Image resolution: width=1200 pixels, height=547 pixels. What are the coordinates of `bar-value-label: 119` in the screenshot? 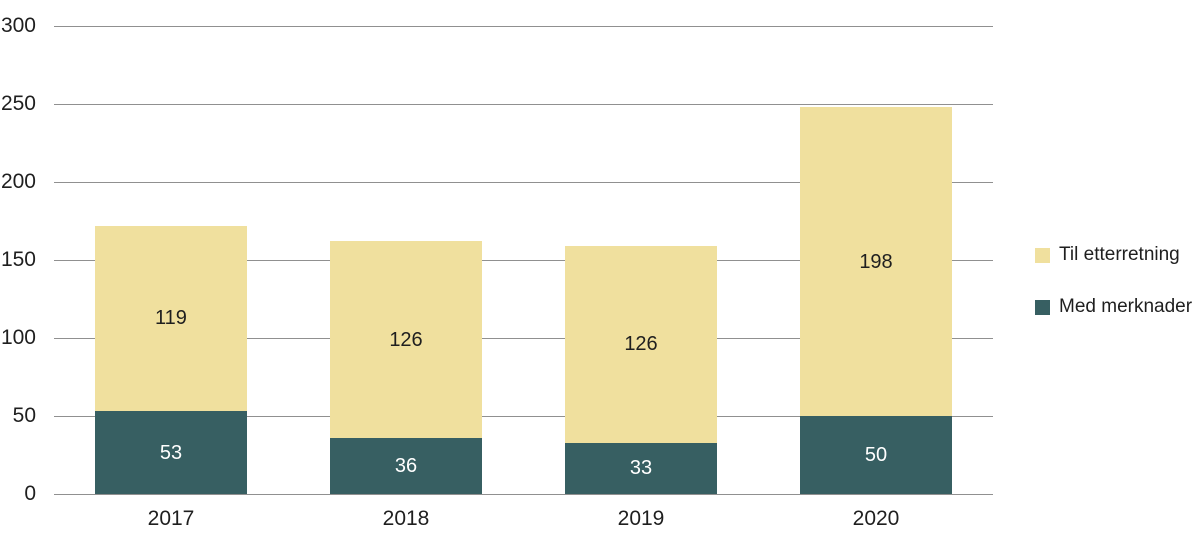 It's located at (171, 318).